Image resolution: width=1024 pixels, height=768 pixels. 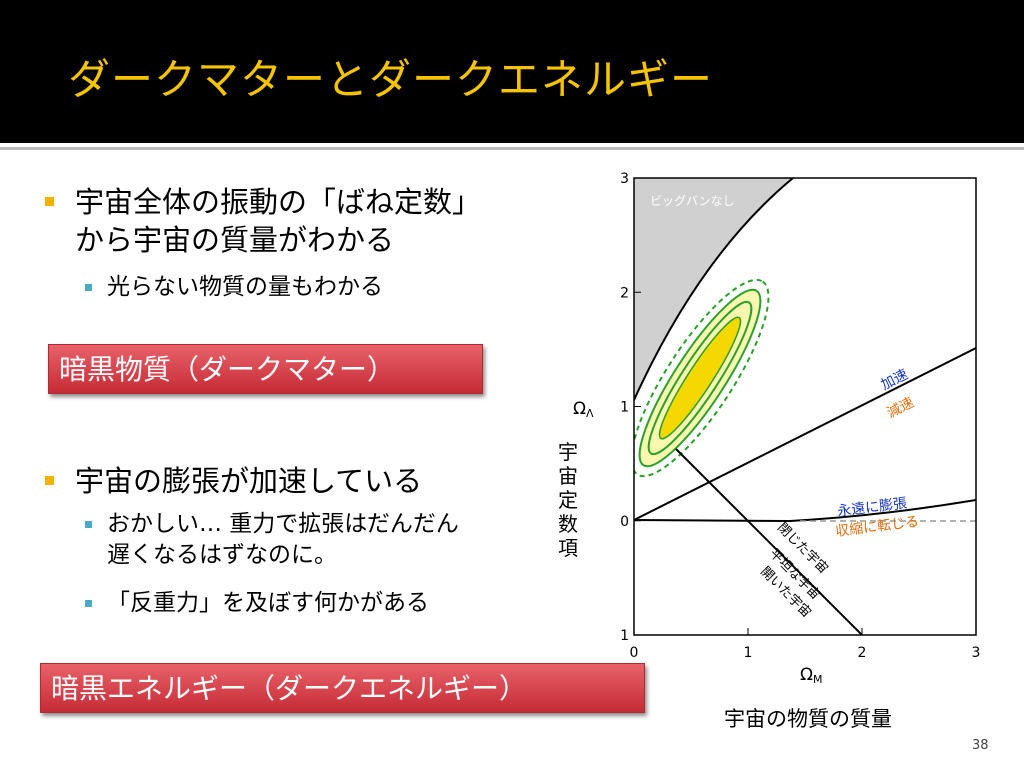 What do you see at coordinates (980, 745) in the screenshot?
I see `page-number: 38` at bounding box center [980, 745].